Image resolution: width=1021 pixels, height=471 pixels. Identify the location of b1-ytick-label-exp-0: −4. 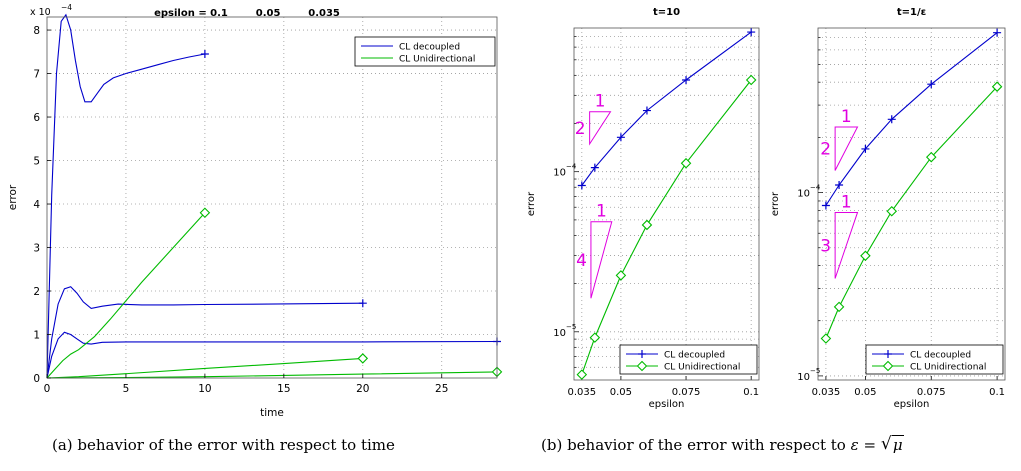
(571, 167).